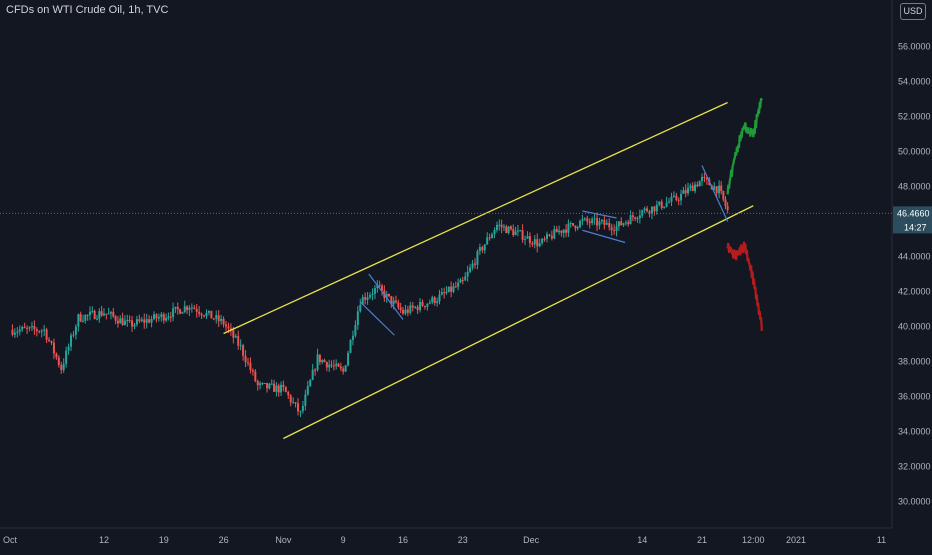 Image resolution: width=932 pixels, height=555 pixels. I want to click on y-tick-label: 36.0000, so click(914, 397).